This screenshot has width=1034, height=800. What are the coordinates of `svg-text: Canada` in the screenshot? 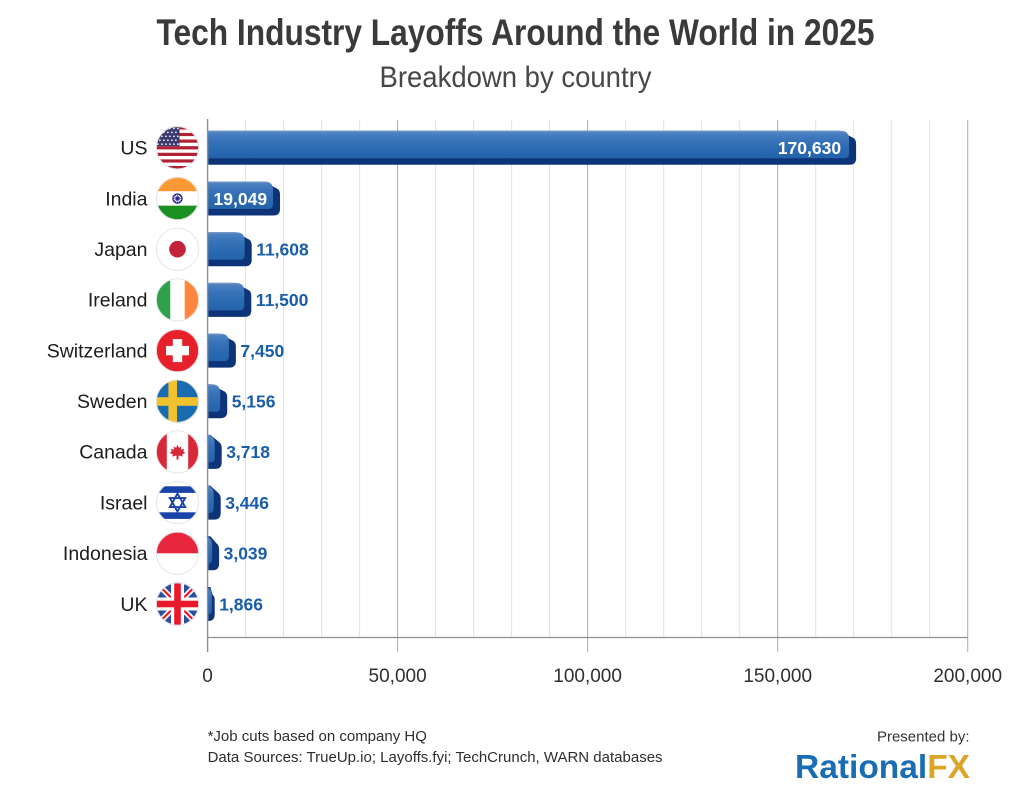 It's located at (113, 453).